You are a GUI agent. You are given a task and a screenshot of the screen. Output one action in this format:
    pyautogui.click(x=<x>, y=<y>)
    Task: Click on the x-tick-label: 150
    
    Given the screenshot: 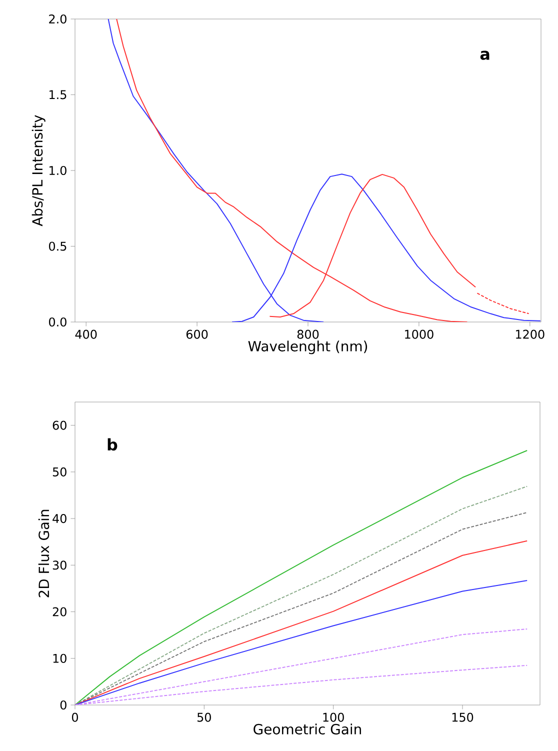 What is the action you would take?
    pyautogui.click(x=463, y=717)
    